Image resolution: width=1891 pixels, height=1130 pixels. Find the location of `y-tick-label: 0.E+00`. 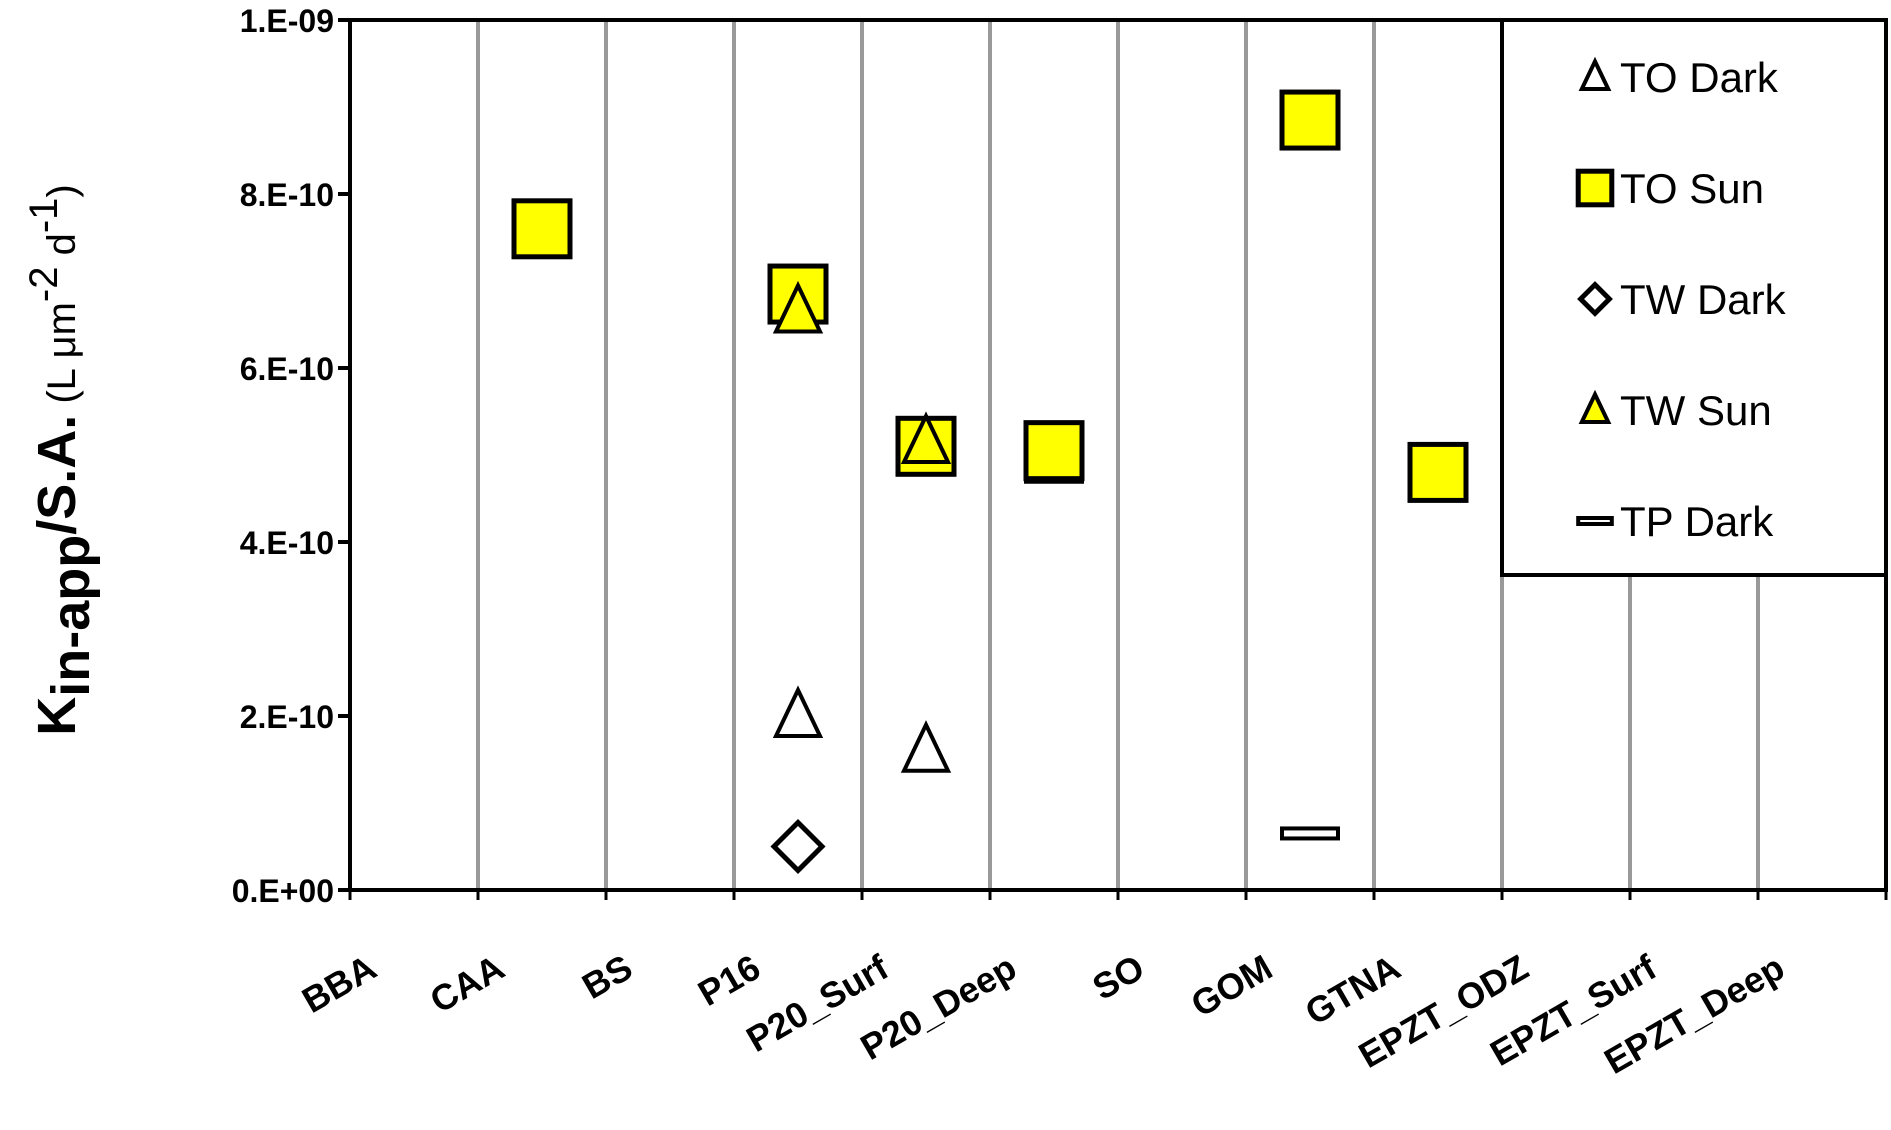

y-tick-label: 0.E+00 is located at coordinates (283, 891).